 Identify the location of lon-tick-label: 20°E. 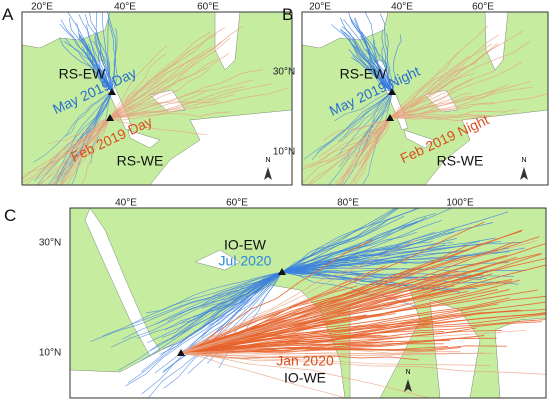
(320, 7).